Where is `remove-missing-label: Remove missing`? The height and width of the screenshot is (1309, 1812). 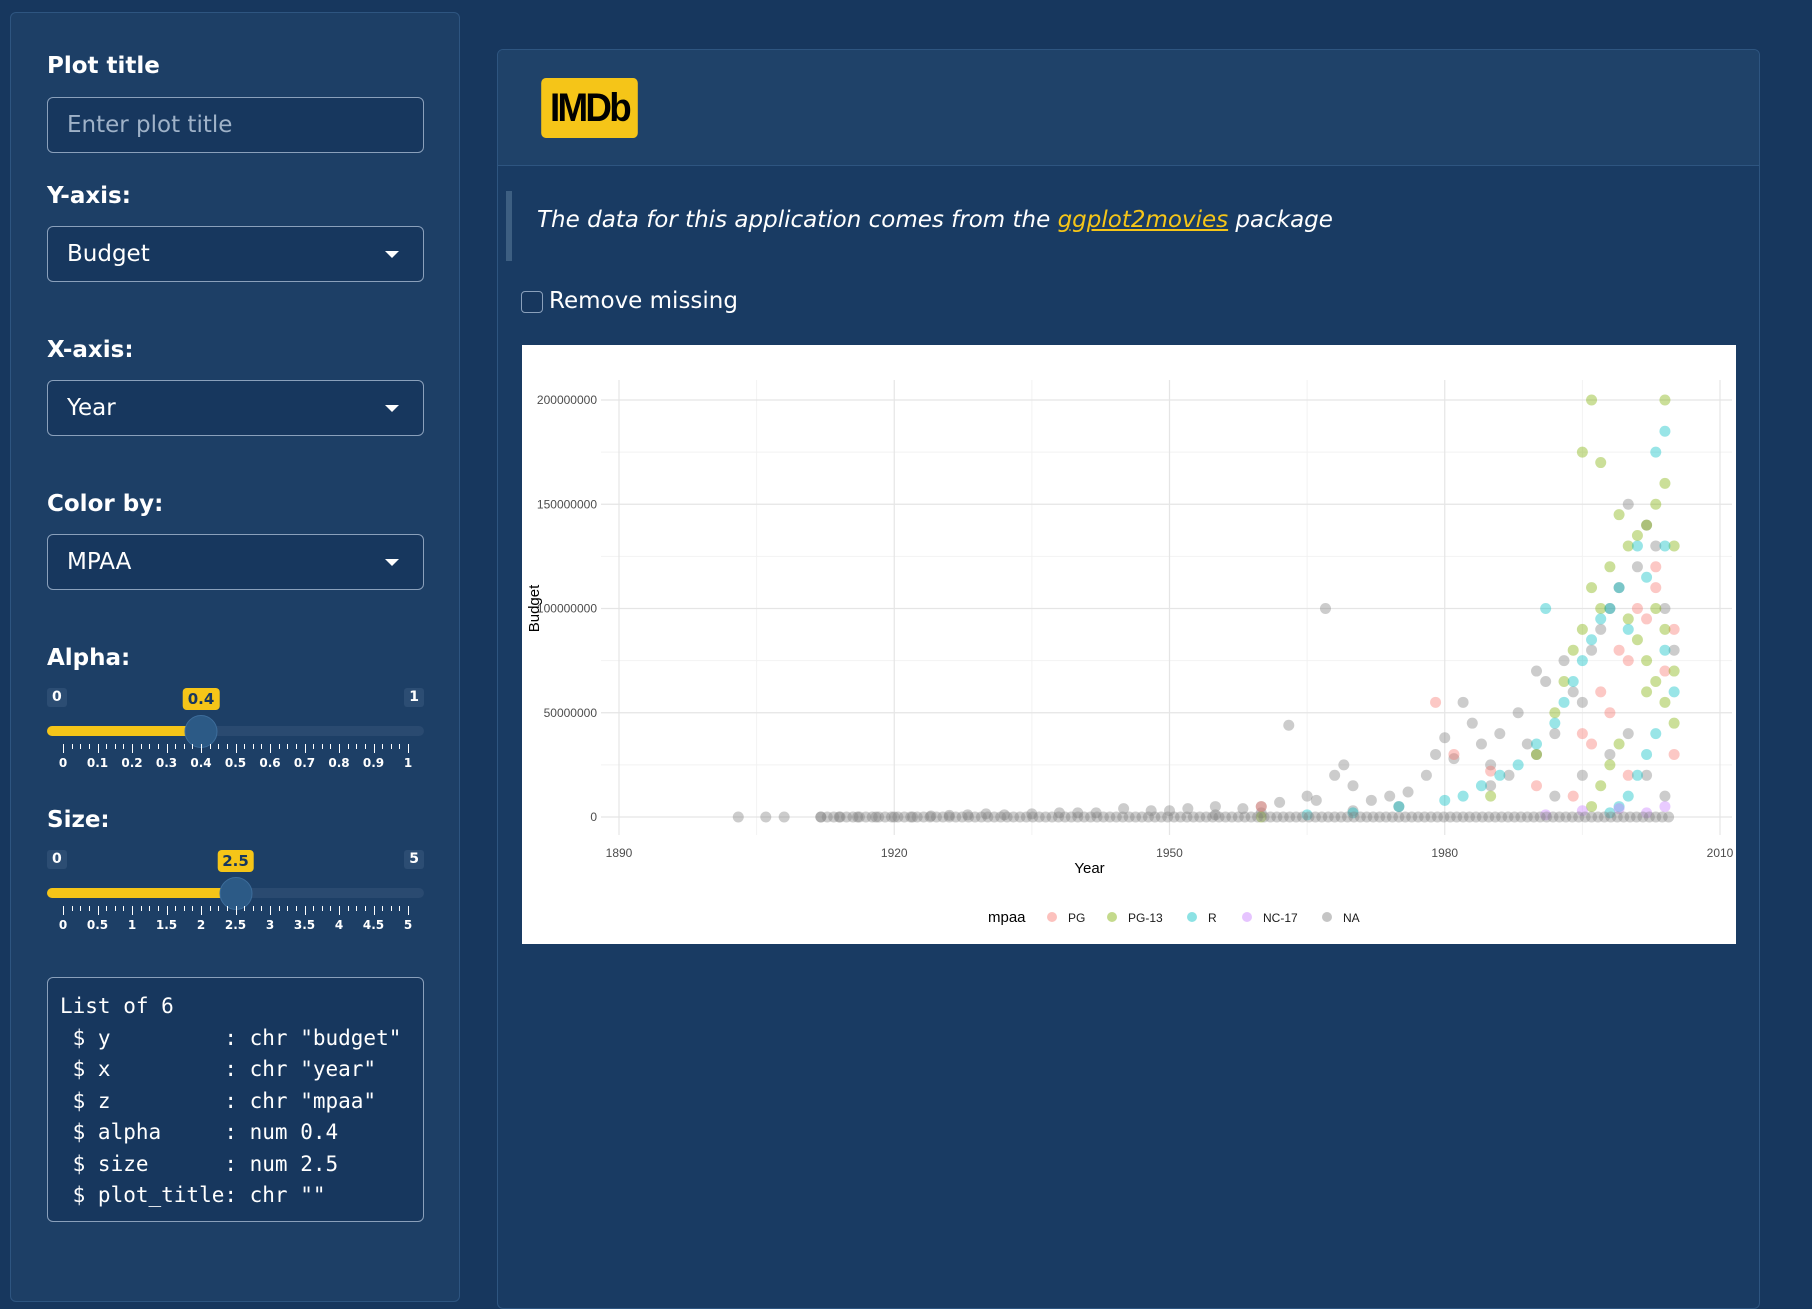
remove-missing-label: Remove missing is located at coordinates (643, 301).